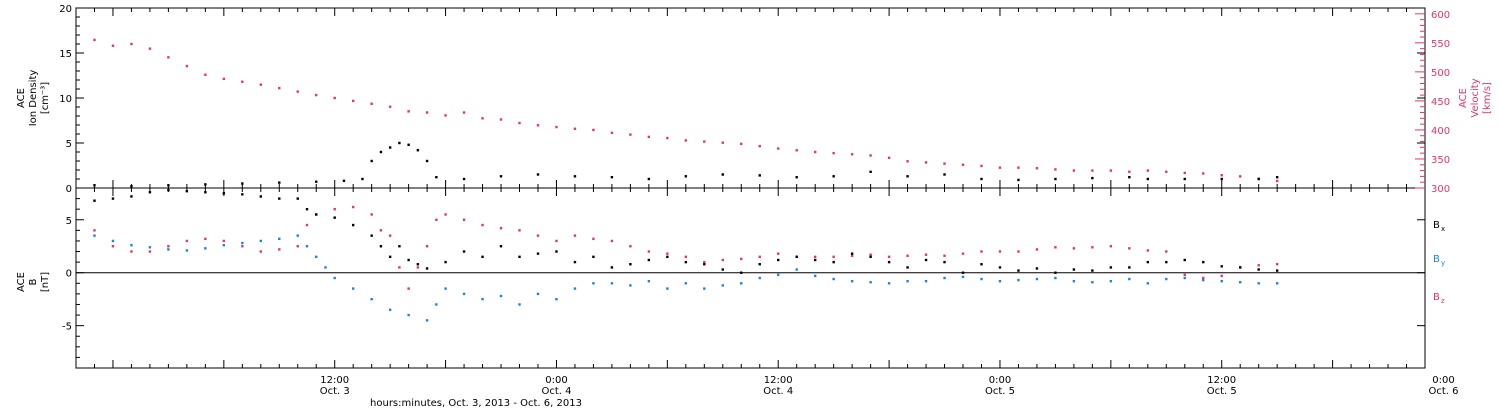  Describe the element at coordinates (335, 391) in the screenshot. I see `x-tick-date-label: Oct. 3` at that location.